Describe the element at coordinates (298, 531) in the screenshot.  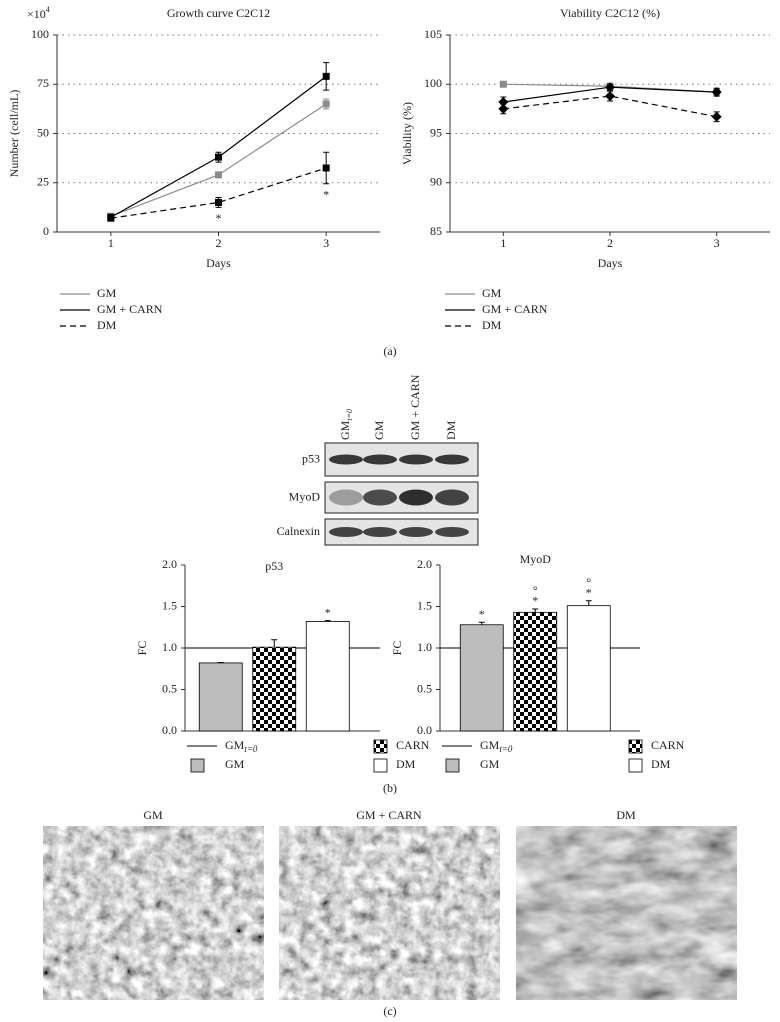
I see `blot-row-label: Calnexin` at that location.